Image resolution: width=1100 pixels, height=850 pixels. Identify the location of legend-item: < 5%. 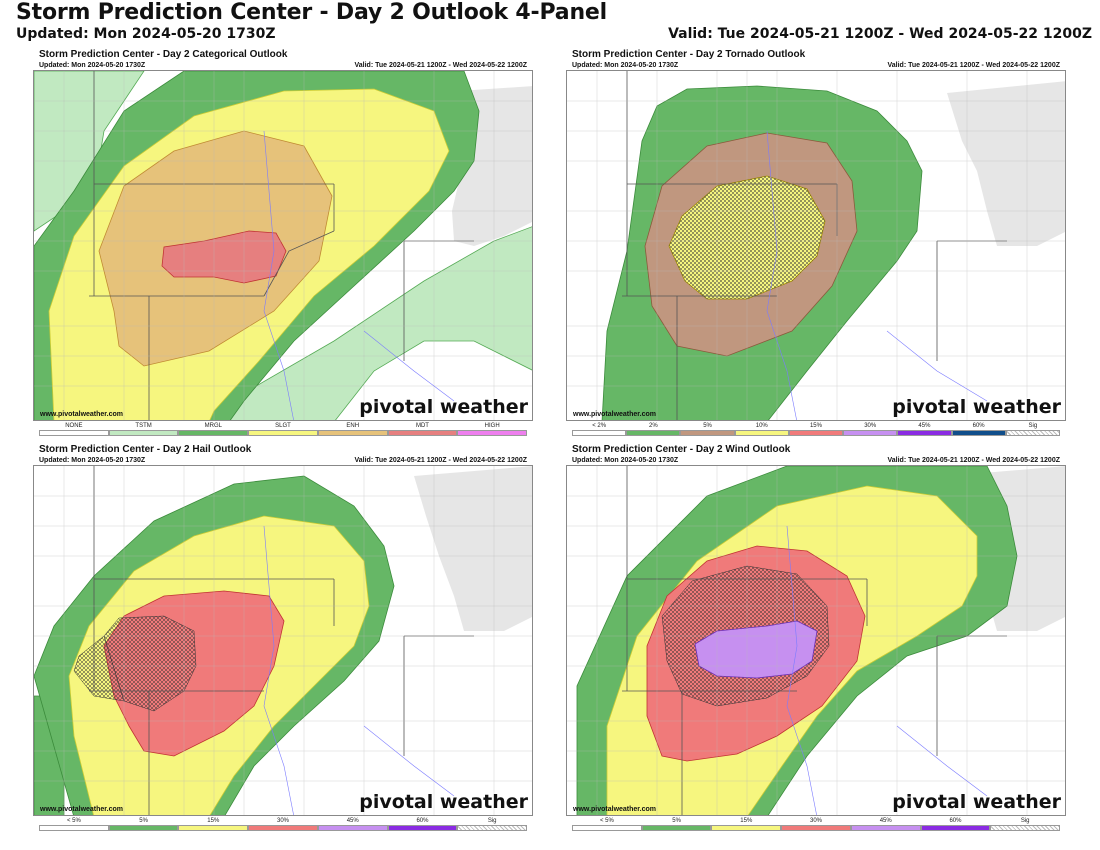
(74, 825).